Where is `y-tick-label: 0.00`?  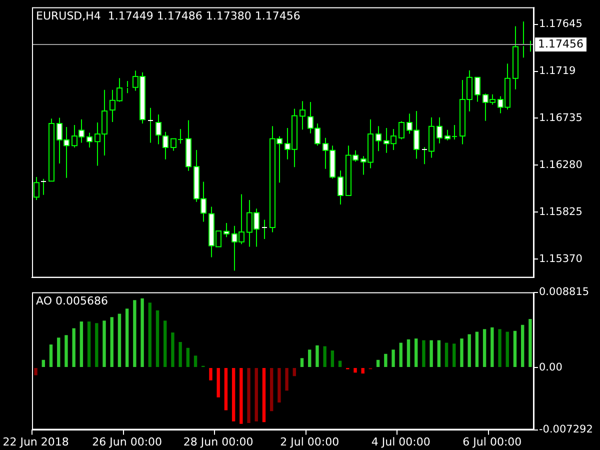
y-tick-label: 0.00 is located at coordinates (550, 367).